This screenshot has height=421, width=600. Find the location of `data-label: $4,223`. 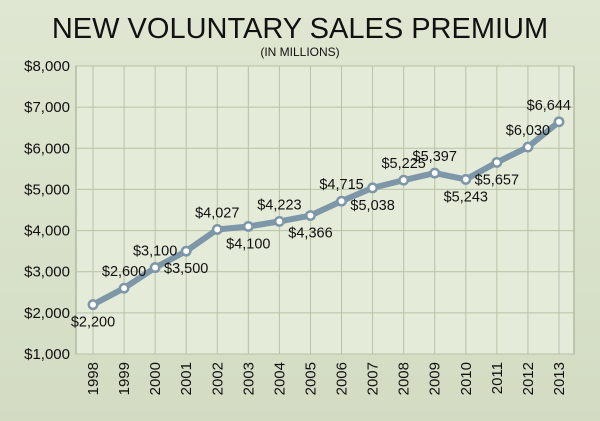

data-label: $4,223 is located at coordinates (279, 205).